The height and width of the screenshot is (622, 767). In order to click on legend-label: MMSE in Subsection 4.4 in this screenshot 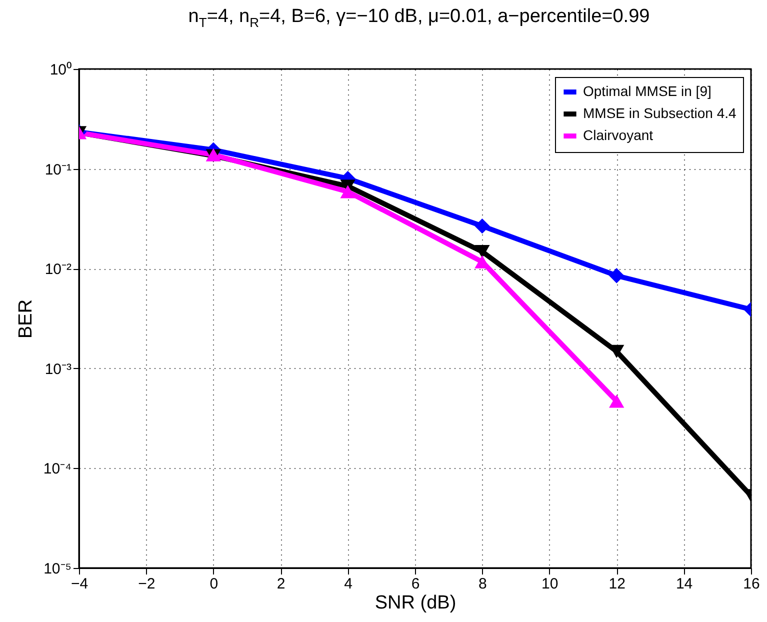, I will do `click(660, 113)`.